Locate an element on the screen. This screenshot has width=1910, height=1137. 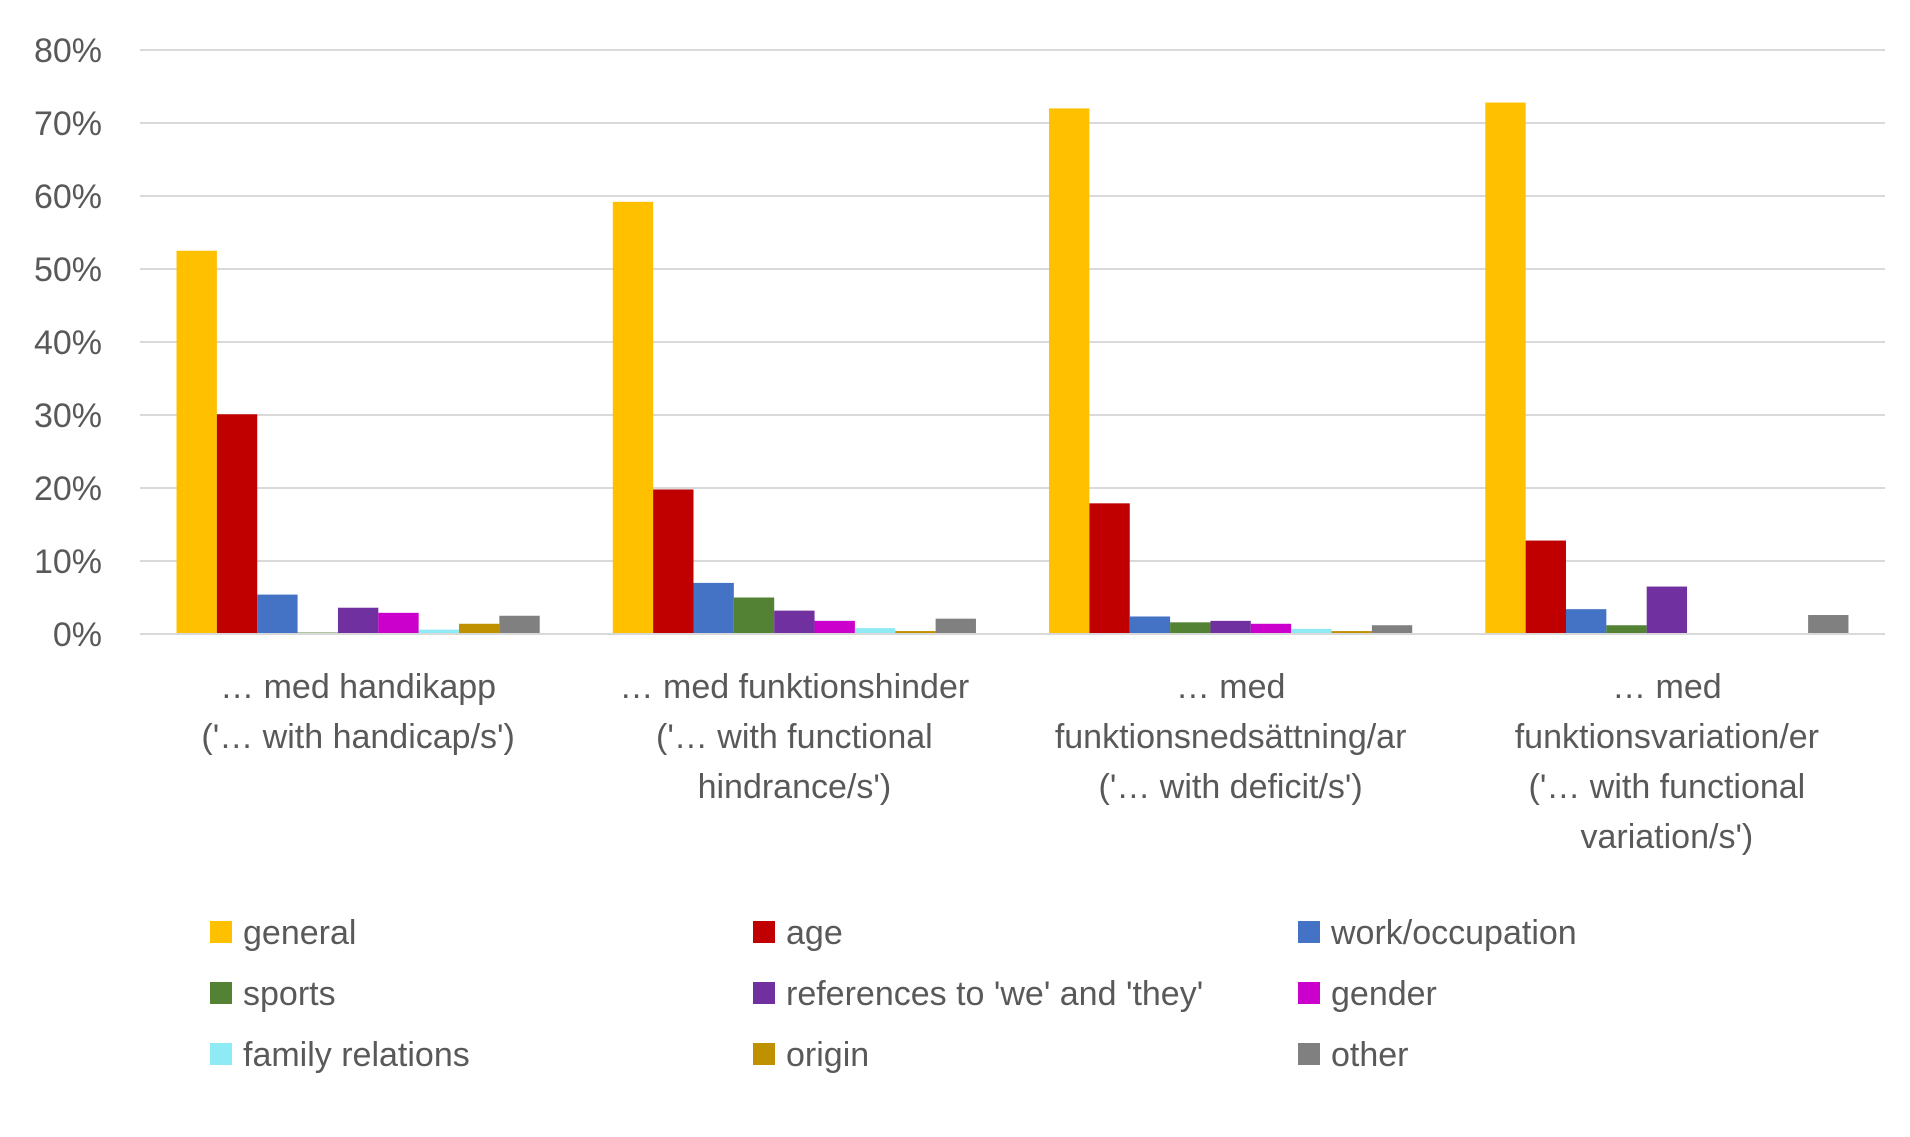
legend-label: family relations is located at coordinates (356, 1055).